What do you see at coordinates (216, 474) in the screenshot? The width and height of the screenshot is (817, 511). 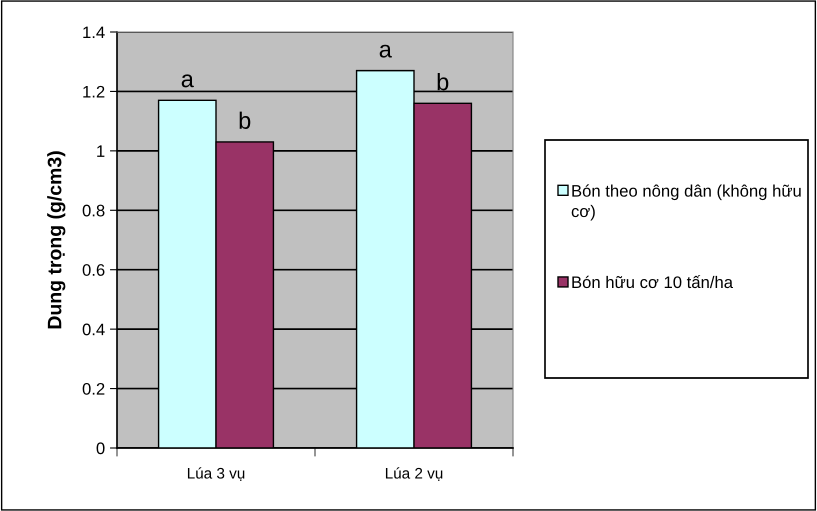 I see `x-tick-label: Lúa 3 vụ` at bounding box center [216, 474].